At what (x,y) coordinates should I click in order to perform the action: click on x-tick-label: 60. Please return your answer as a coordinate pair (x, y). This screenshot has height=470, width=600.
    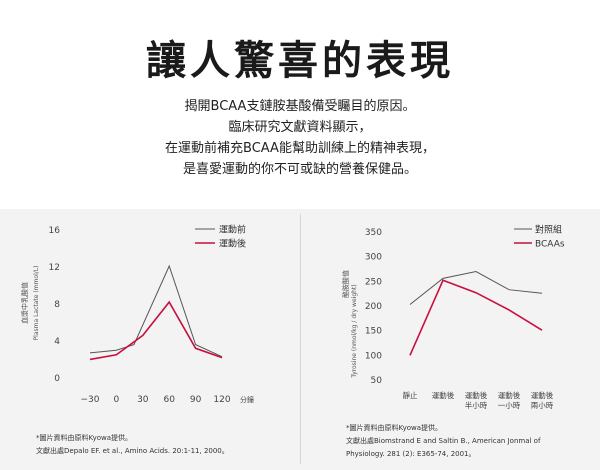
    Looking at the image, I should click on (169, 400).